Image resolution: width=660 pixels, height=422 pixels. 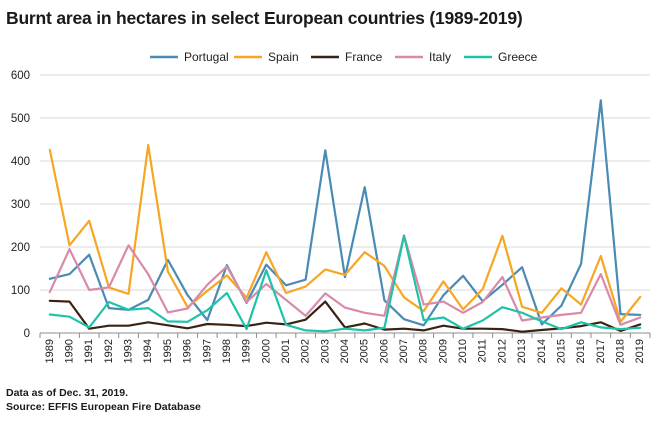 What do you see at coordinates (345, 316) in the screenshot?
I see `series-line-france` at bounding box center [345, 316].